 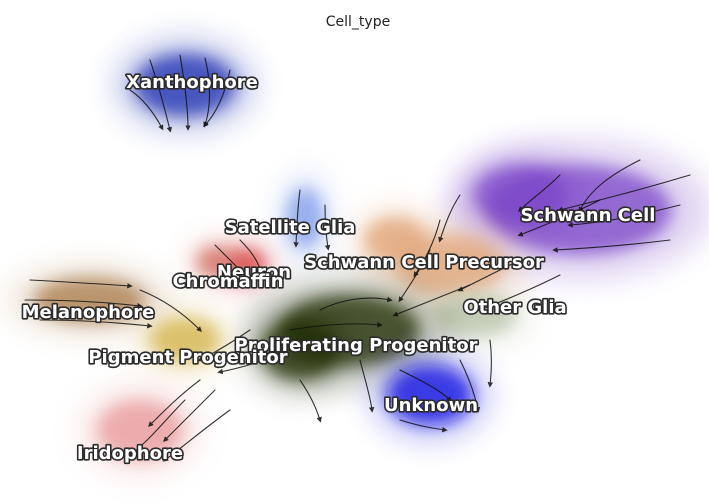 I want to click on cluster-label-other-glia: Other Glia, so click(x=514, y=307).